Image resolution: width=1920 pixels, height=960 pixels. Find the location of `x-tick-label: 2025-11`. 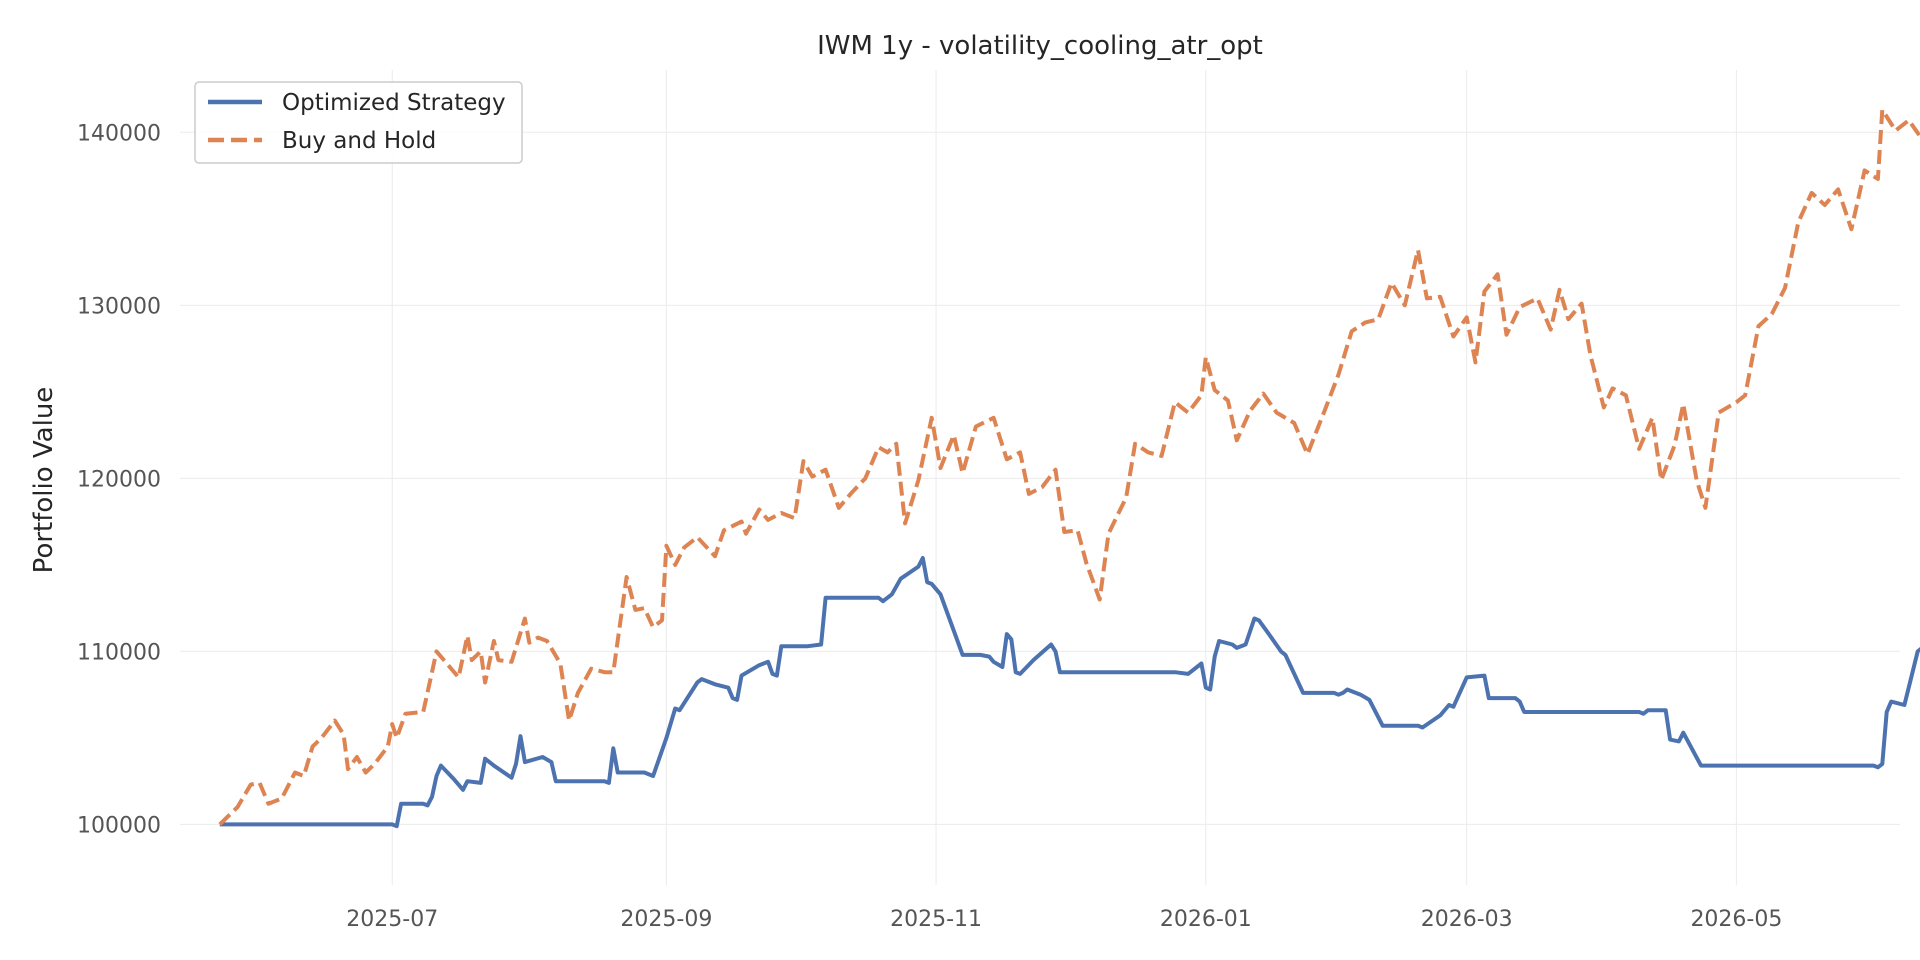

x-tick-label: 2025-11 is located at coordinates (936, 919).